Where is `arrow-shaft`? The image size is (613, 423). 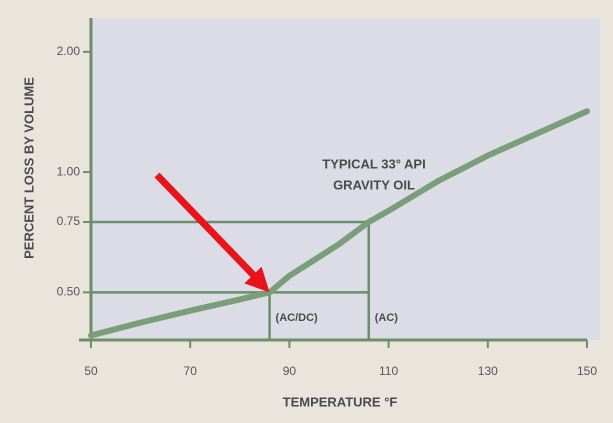 arrow-shaft is located at coordinates (207, 227).